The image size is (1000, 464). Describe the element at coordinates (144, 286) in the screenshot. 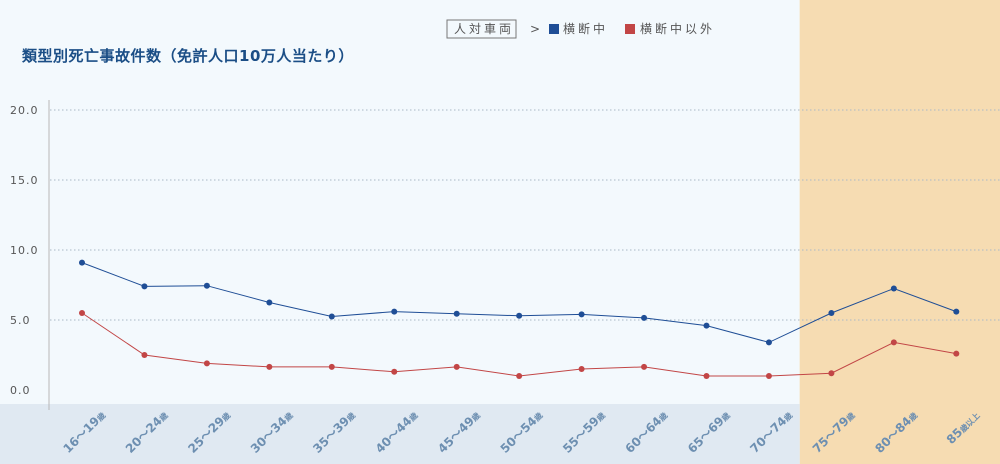

I see `data-point-横断中-20～24歳` at that location.